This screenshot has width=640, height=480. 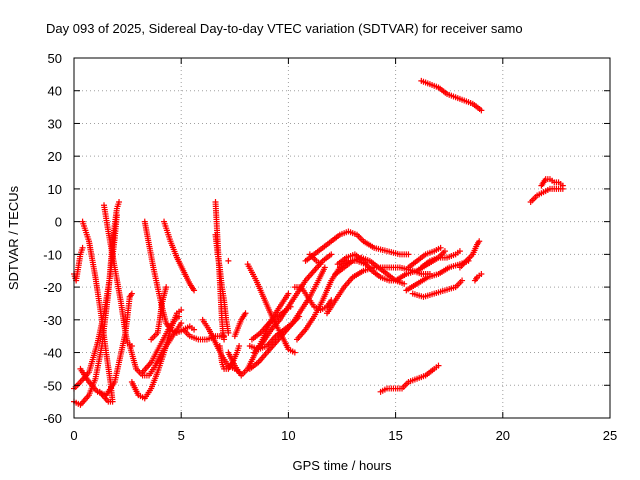 What do you see at coordinates (97, 311) in the screenshot?
I see `series-s05` at bounding box center [97, 311].